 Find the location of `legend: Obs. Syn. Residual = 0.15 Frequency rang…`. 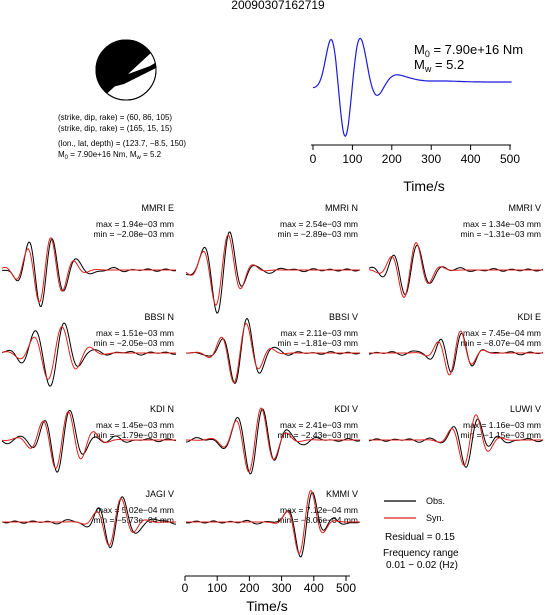

legend: Obs. Syn. Residual = 0.15 Frequency rang… is located at coordinates (421, 533).